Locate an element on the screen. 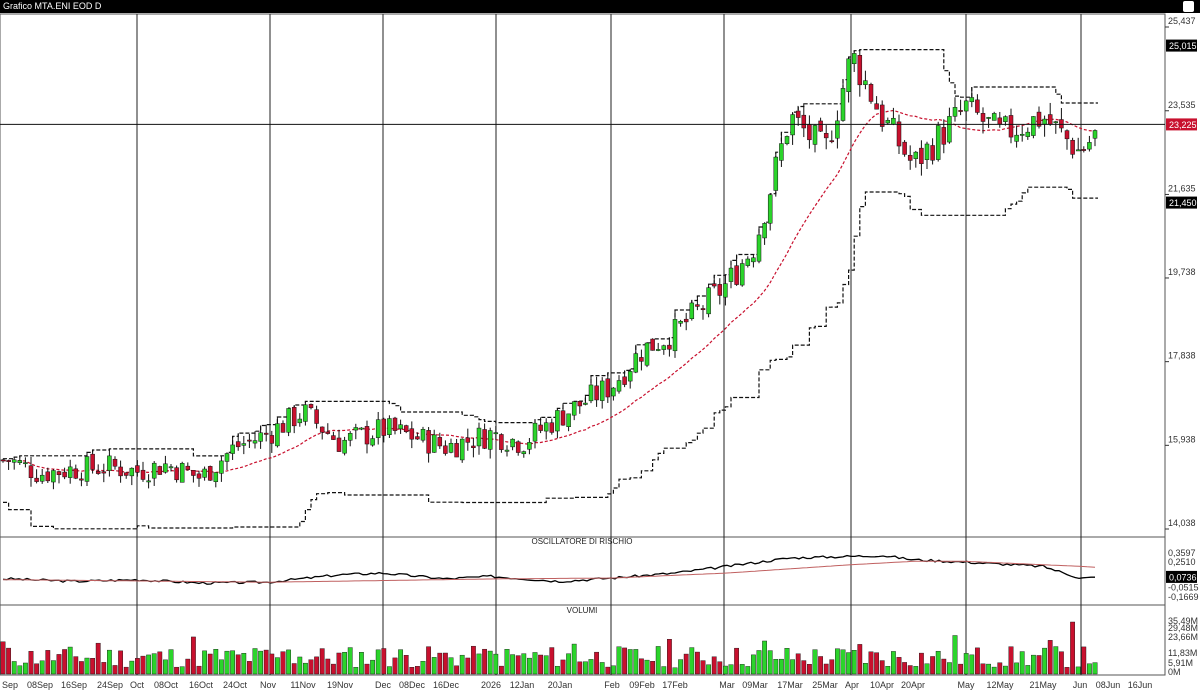  date-tick-label: 20Apr is located at coordinates (913, 685).